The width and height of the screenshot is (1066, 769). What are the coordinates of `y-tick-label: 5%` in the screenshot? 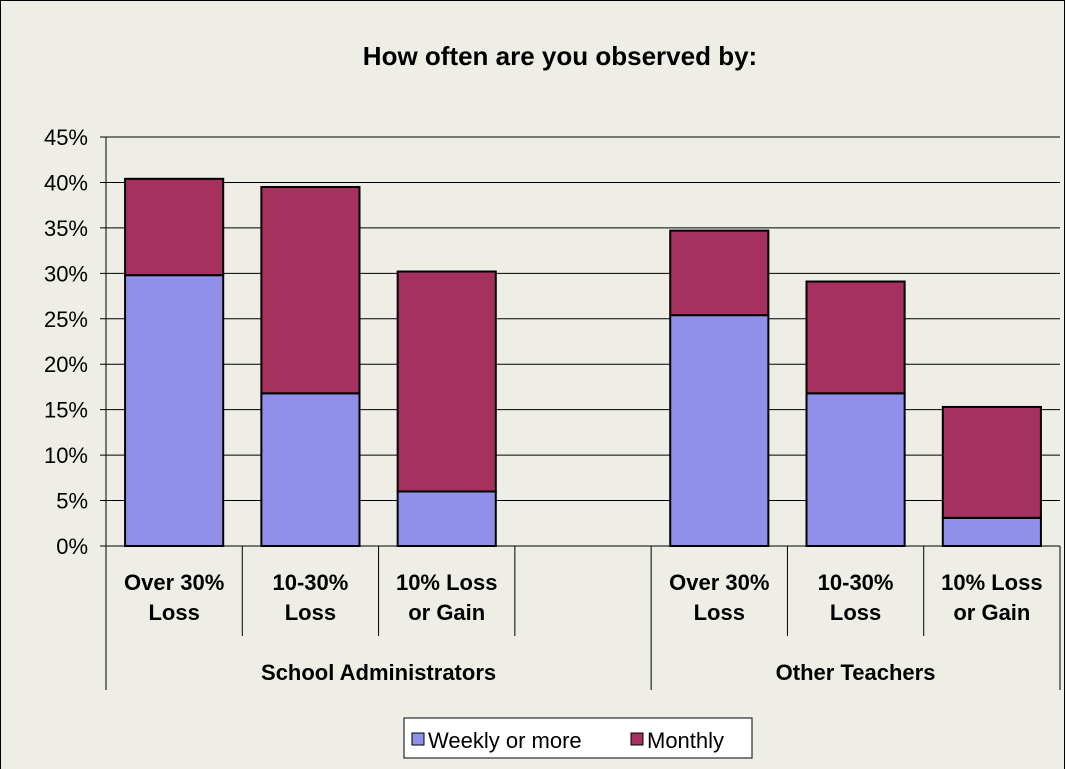 It's located at (72, 501).